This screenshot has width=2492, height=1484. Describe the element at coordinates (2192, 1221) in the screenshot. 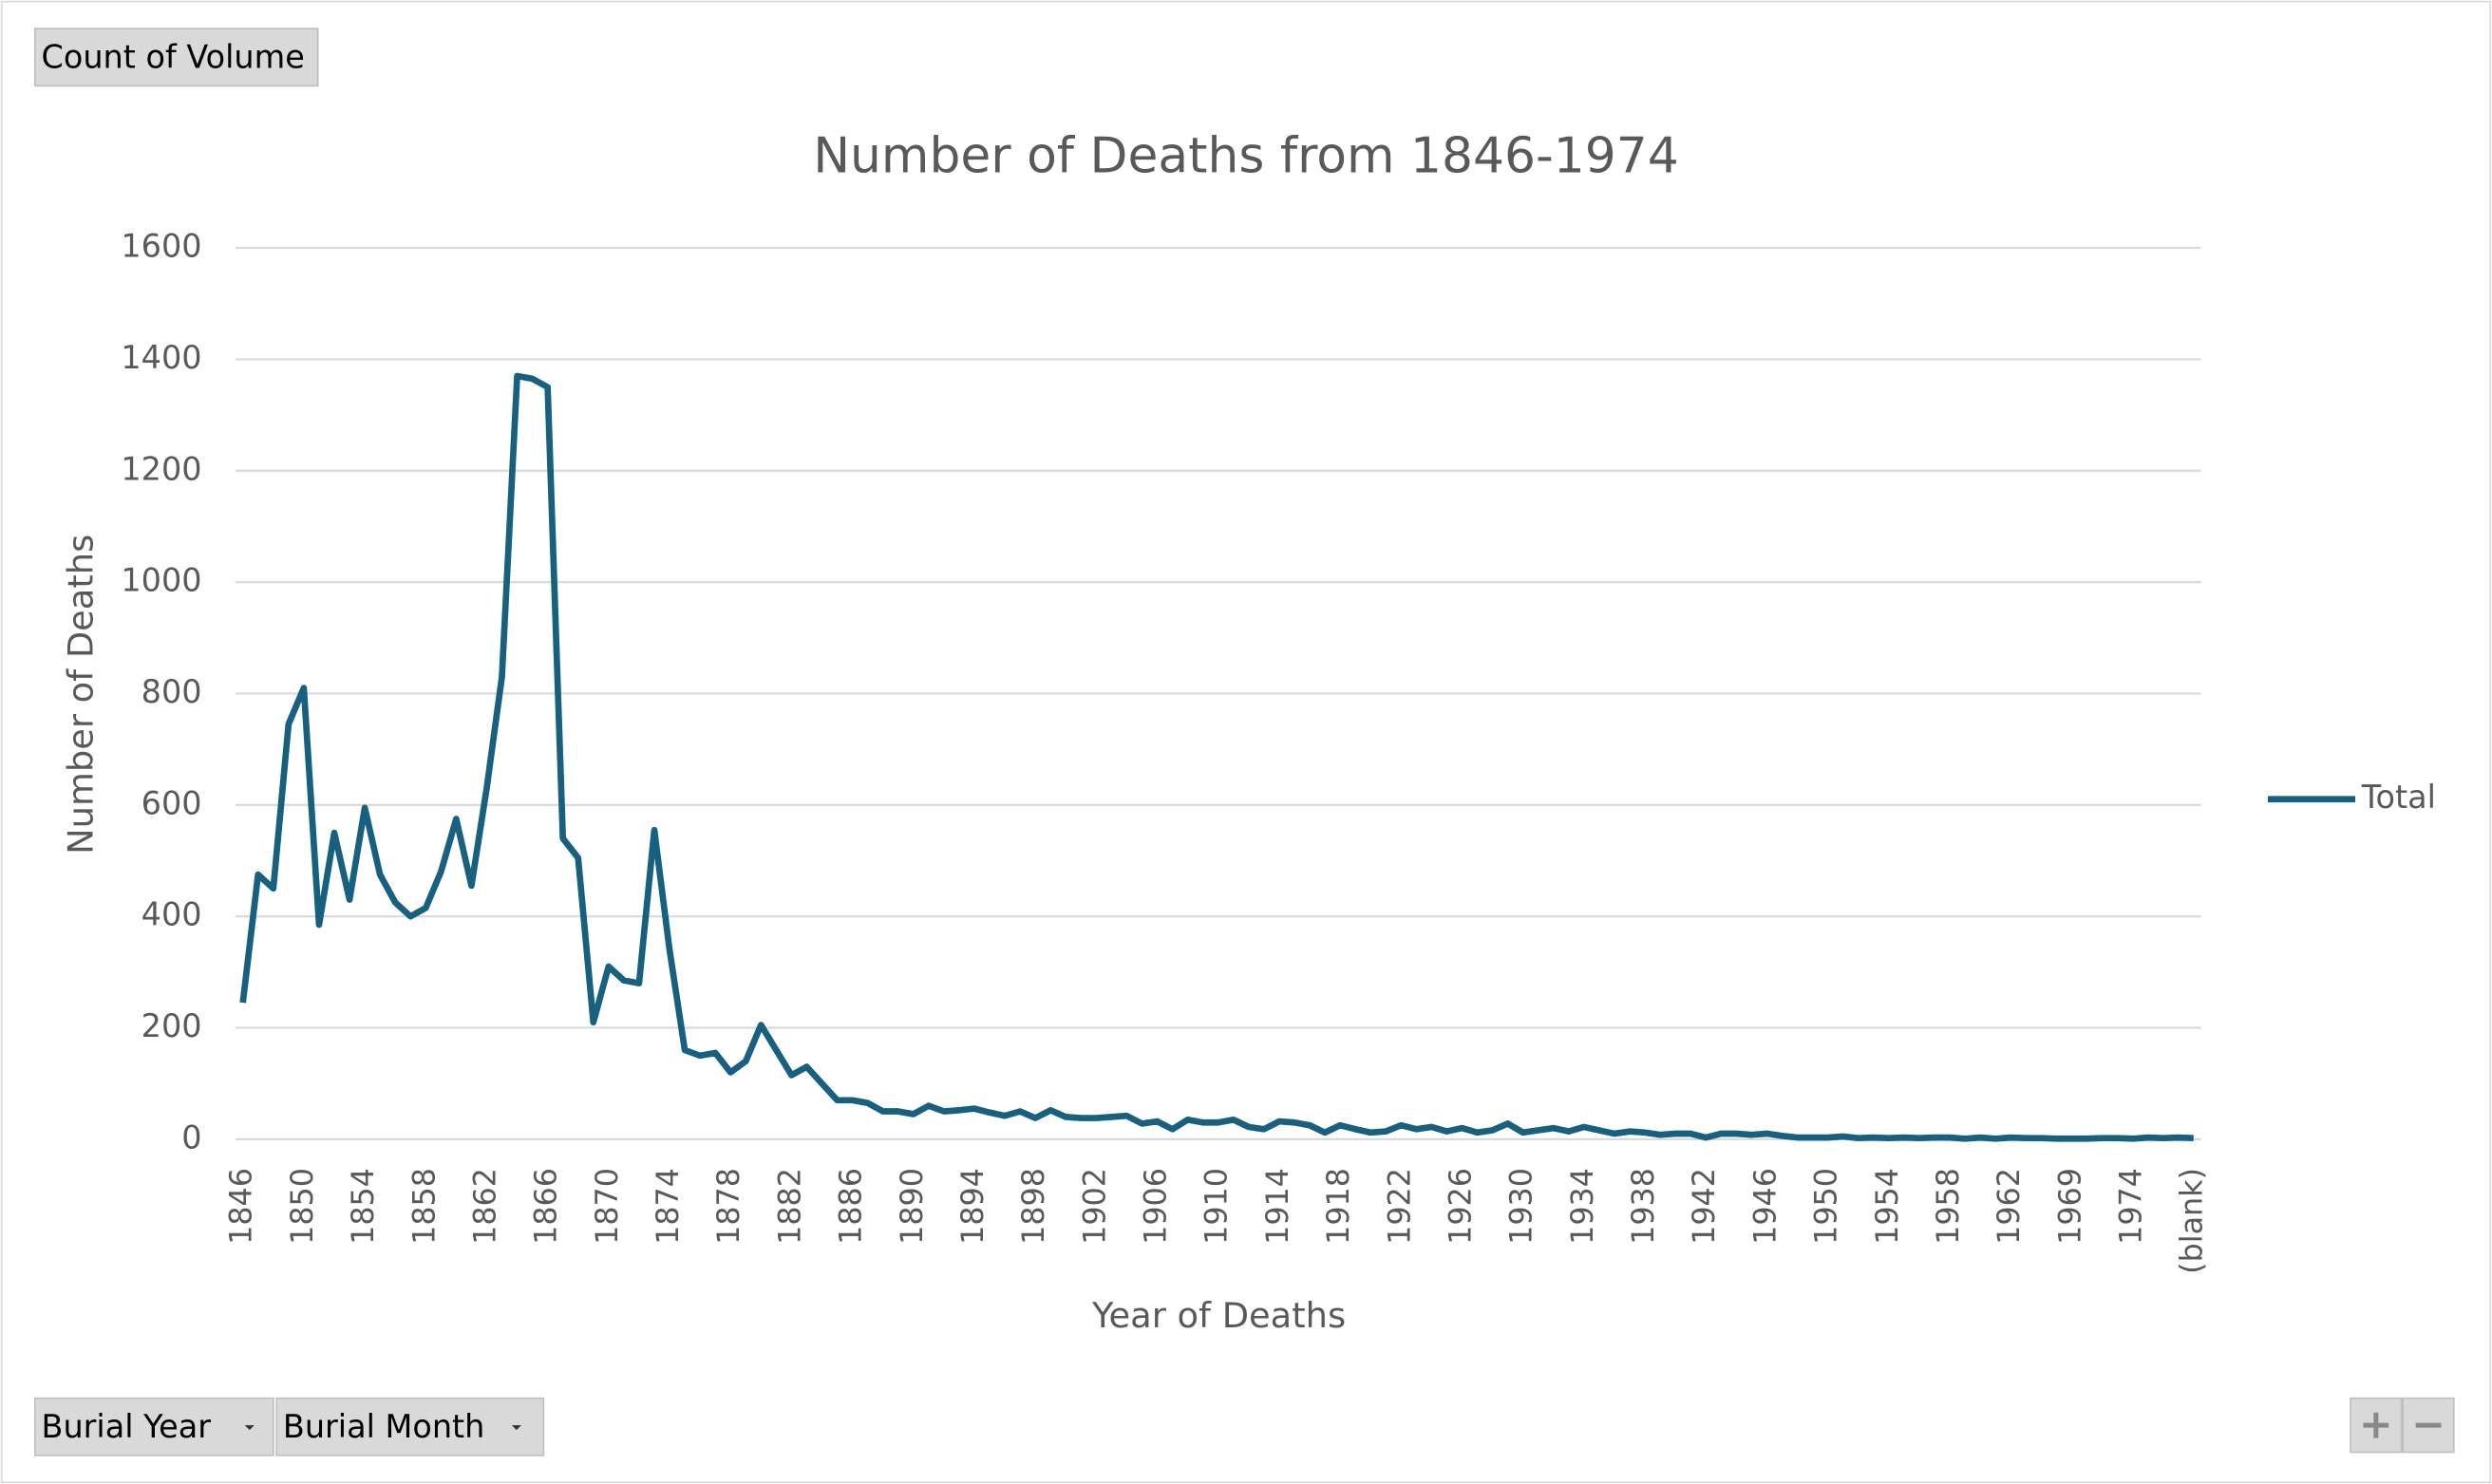

I see `x-tick-label: (blank)` at that location.